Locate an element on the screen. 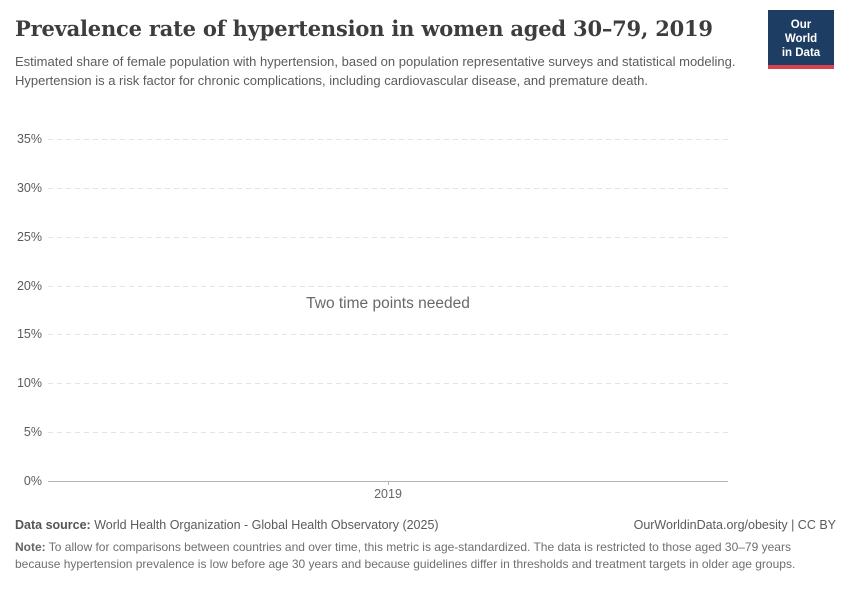 This screenshot has width=850, height=600. y-tick-label: 15% is located at coordinates (29, 334).